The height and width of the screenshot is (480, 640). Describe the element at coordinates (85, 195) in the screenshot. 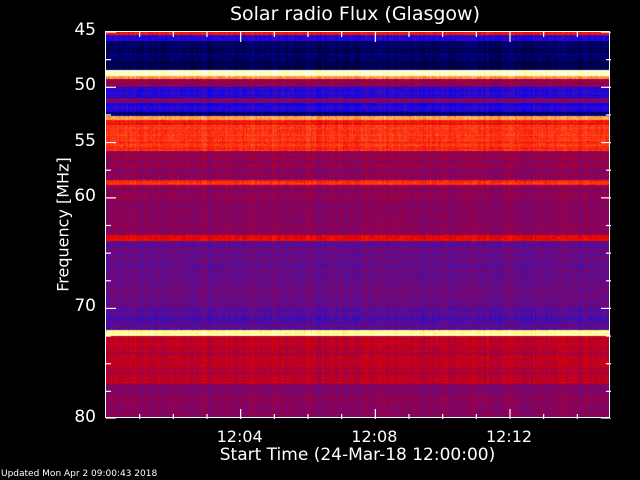

I see `y-tick-label: 60` at that location.